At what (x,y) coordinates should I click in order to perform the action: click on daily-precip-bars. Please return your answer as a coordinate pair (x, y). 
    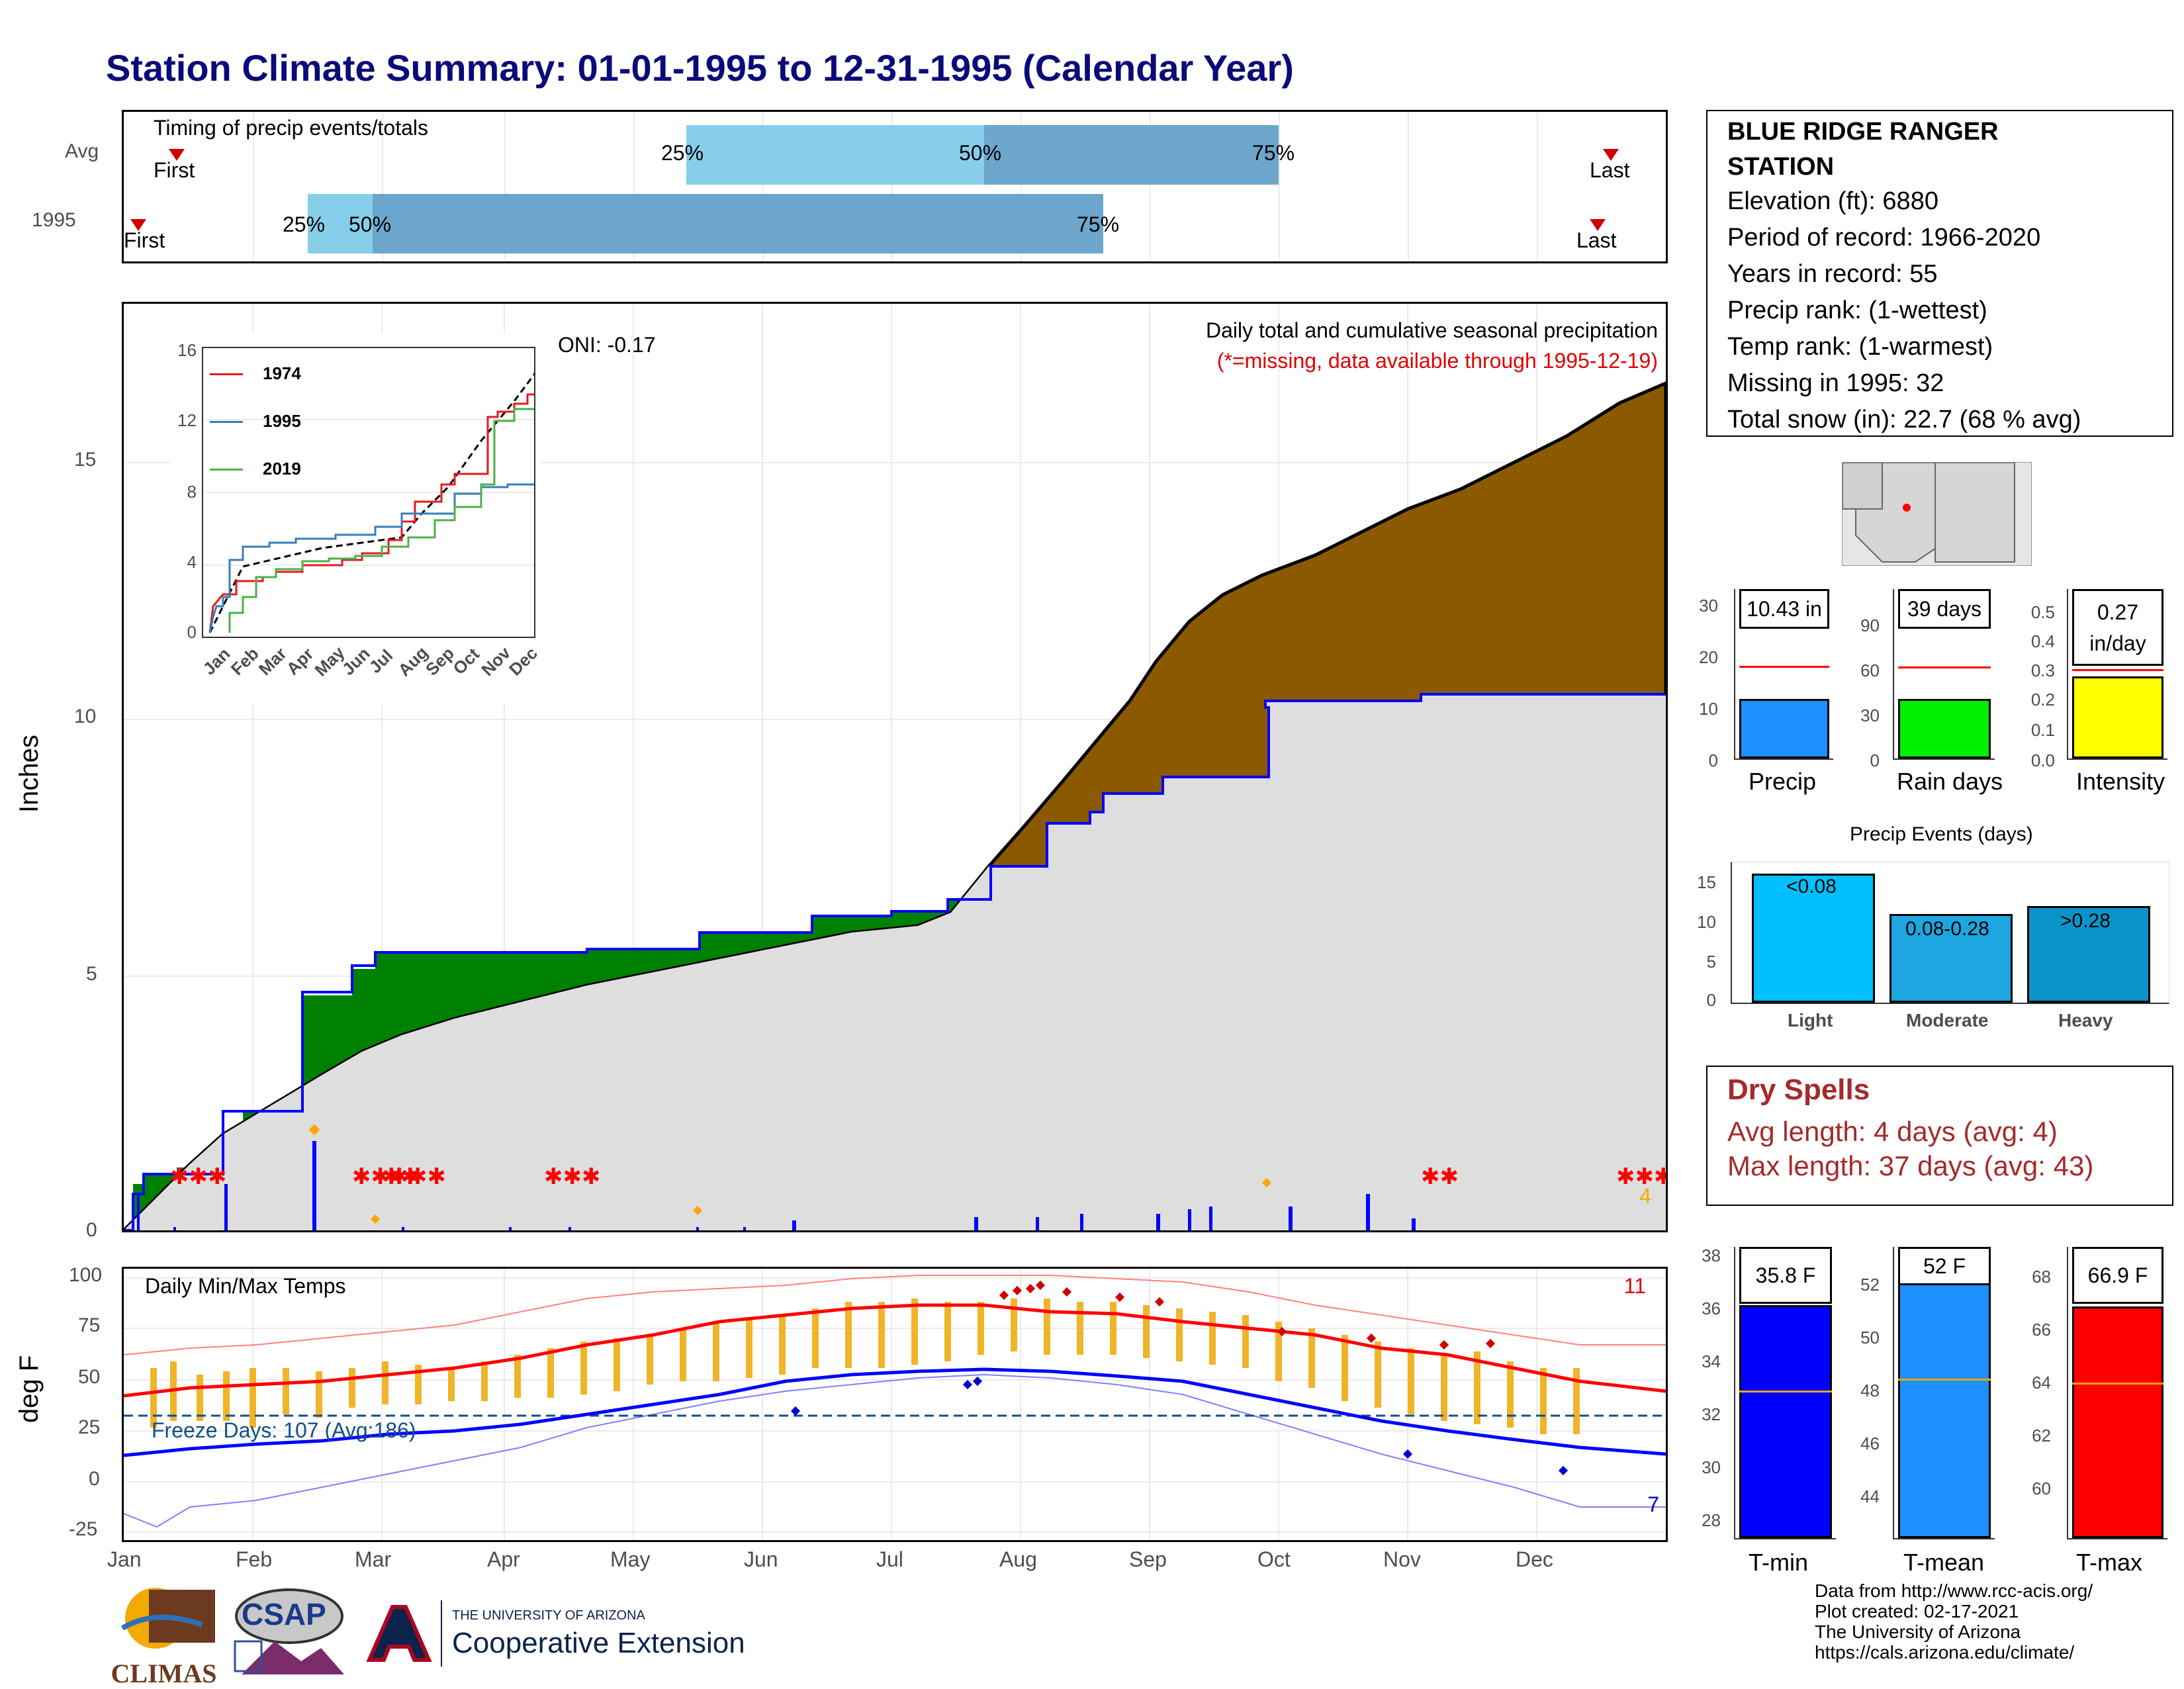
    Looking at the image, I should click on (776, 1185).